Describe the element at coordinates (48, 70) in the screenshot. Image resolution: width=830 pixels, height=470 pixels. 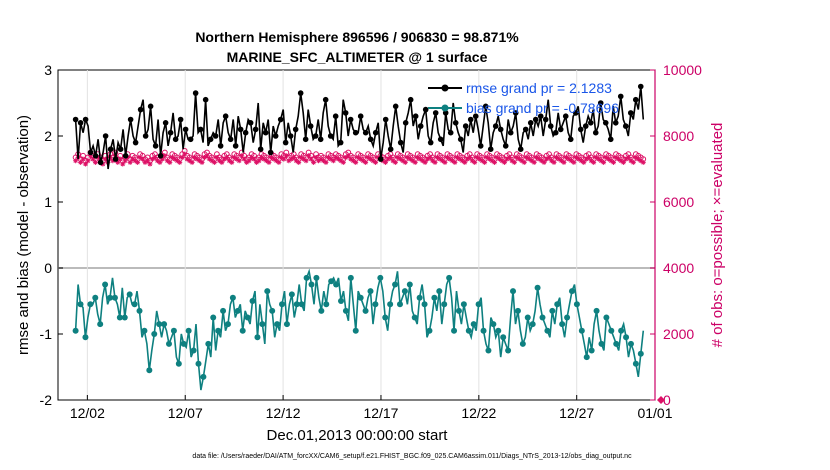
I see `left-tick-label: 3` at that location.